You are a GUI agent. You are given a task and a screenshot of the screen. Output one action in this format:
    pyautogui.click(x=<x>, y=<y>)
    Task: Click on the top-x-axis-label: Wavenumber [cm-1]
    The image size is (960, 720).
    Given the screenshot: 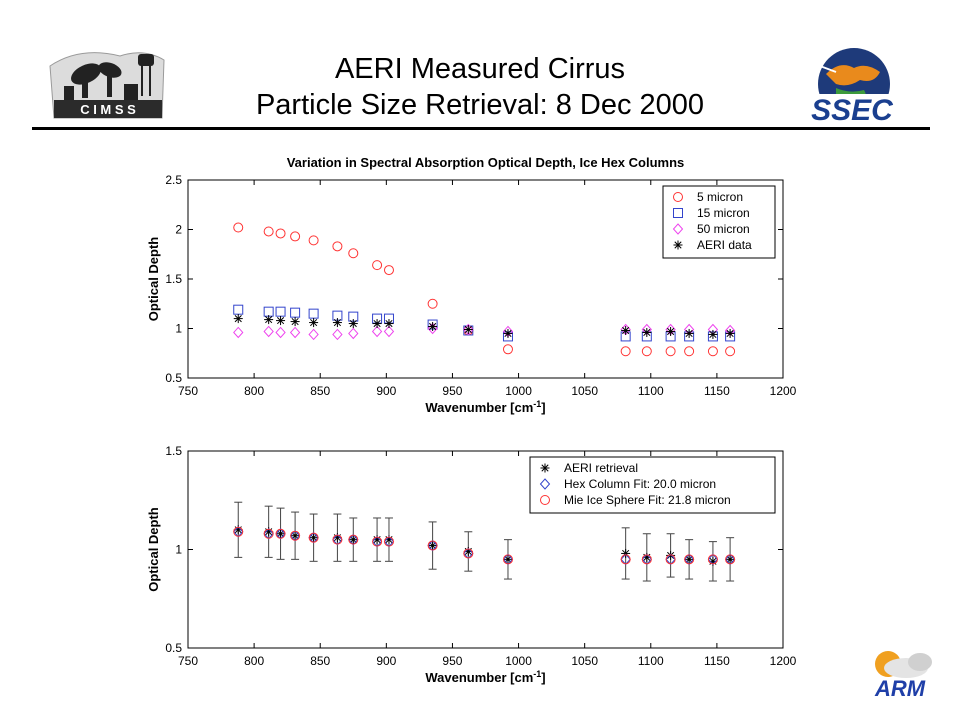 What is the action you would take?
    pyautogui.click(x=485, y=407)
    